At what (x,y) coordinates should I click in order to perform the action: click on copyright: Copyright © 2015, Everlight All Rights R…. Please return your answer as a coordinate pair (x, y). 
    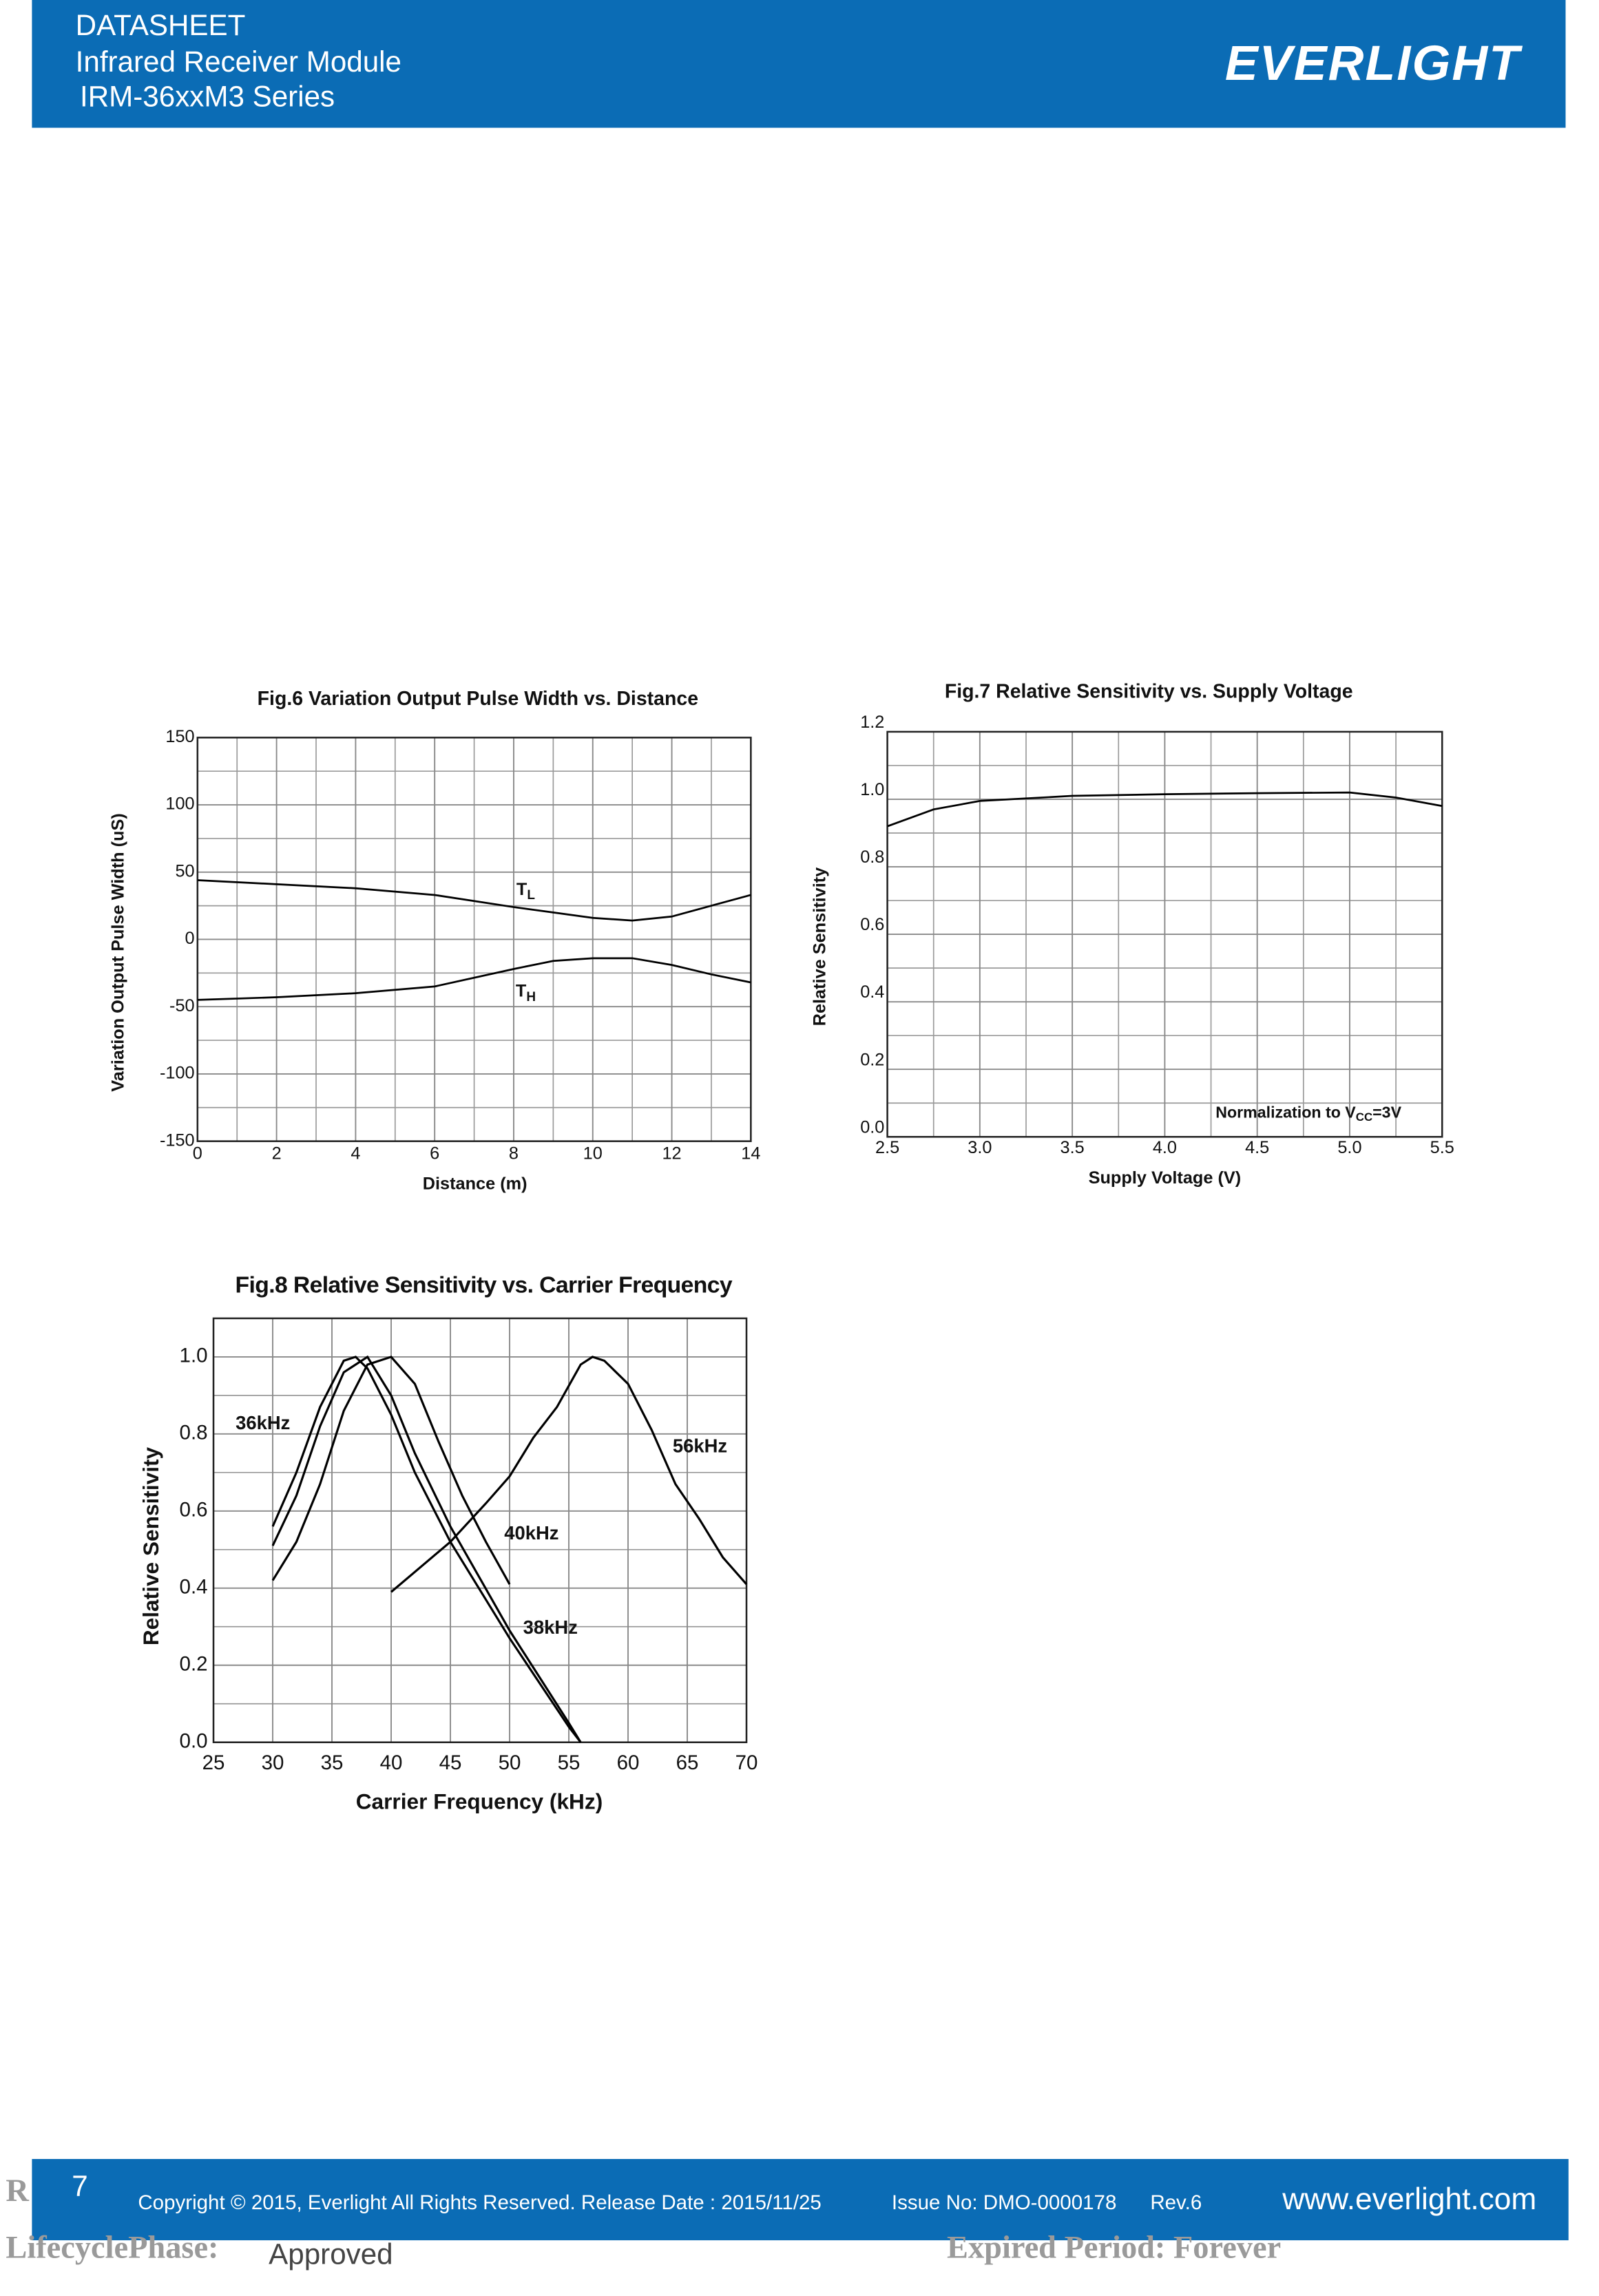
    Looking at the image, I should click on (480, 2202).